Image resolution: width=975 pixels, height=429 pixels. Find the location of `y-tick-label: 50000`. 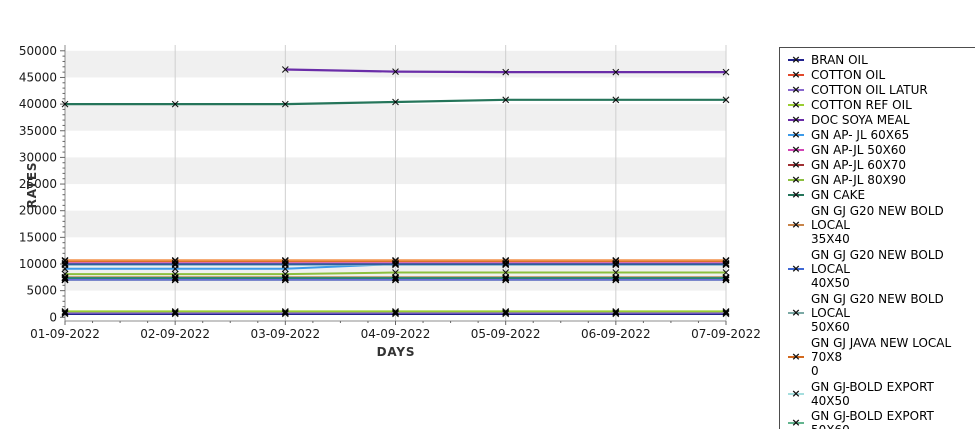

y-tick-label: 50000 is located at coordinates (38, 51).